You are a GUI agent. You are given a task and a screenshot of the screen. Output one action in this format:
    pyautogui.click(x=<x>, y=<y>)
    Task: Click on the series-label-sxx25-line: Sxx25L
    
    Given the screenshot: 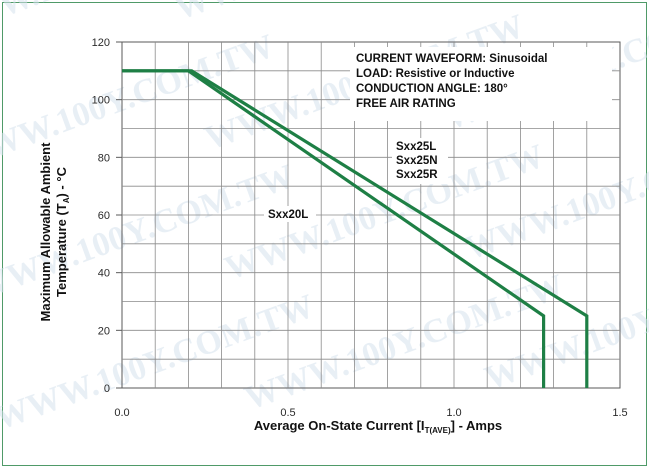 What is the action you would take?
    pyautogui.click(x=416, y=147)
    